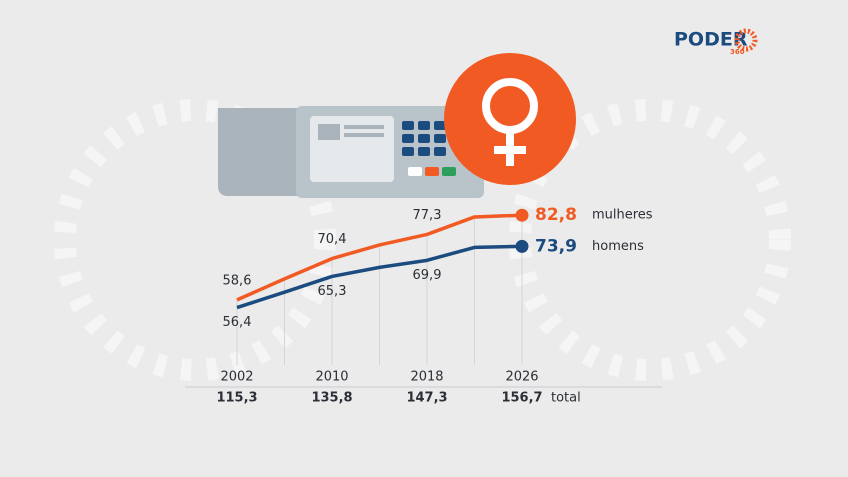 The image size is (848, 477). I want to click on legend-label: homens, so click(618, 246).